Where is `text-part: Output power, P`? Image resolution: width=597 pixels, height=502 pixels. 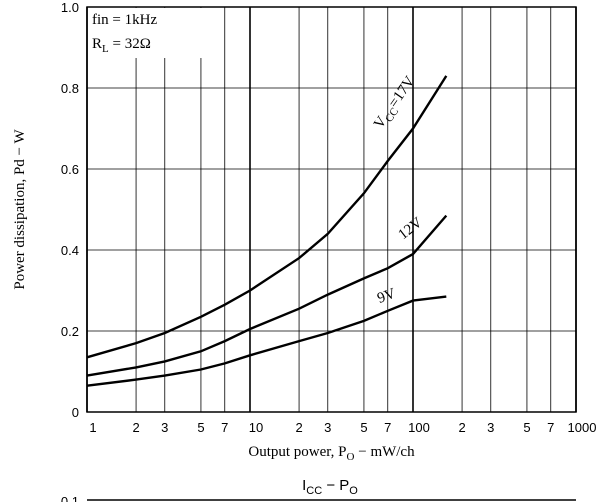
text-part: Output power, P is located at coordinates (297, 452).